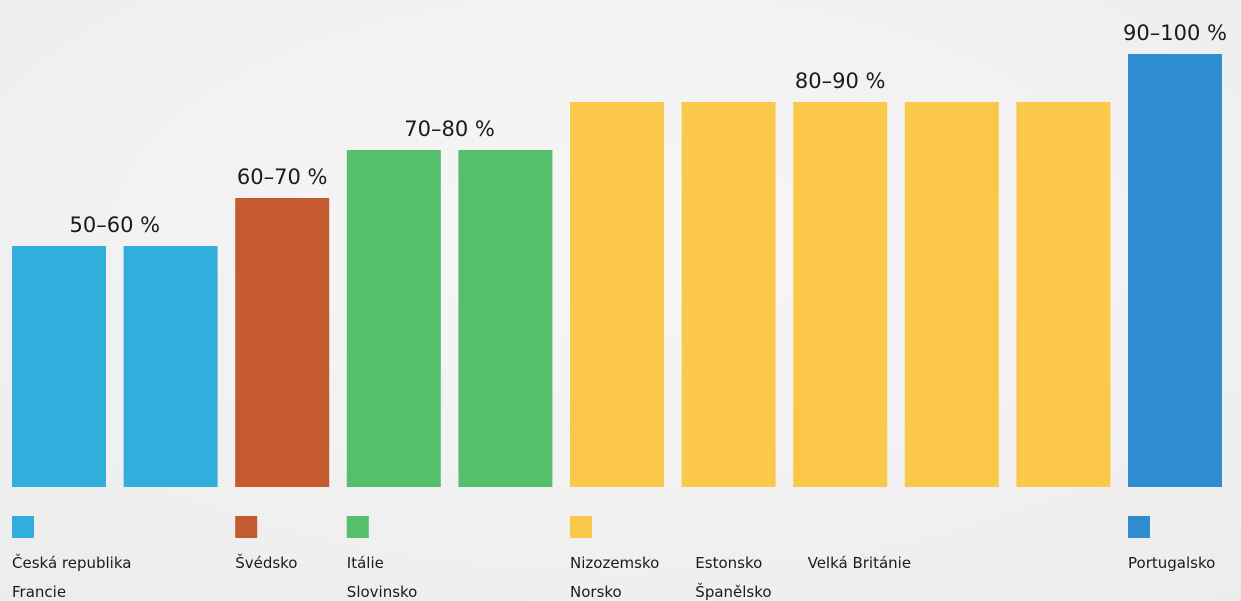 This screenshot has height=601, width=1241. Describe the element at coordinates (282, 177) in the screenshot. I see `group-label: 60–70 %` at that location.